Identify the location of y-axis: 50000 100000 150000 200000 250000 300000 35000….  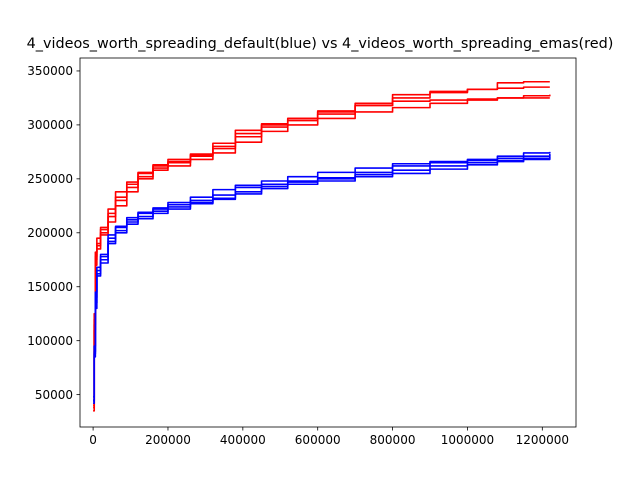
(53, 233).